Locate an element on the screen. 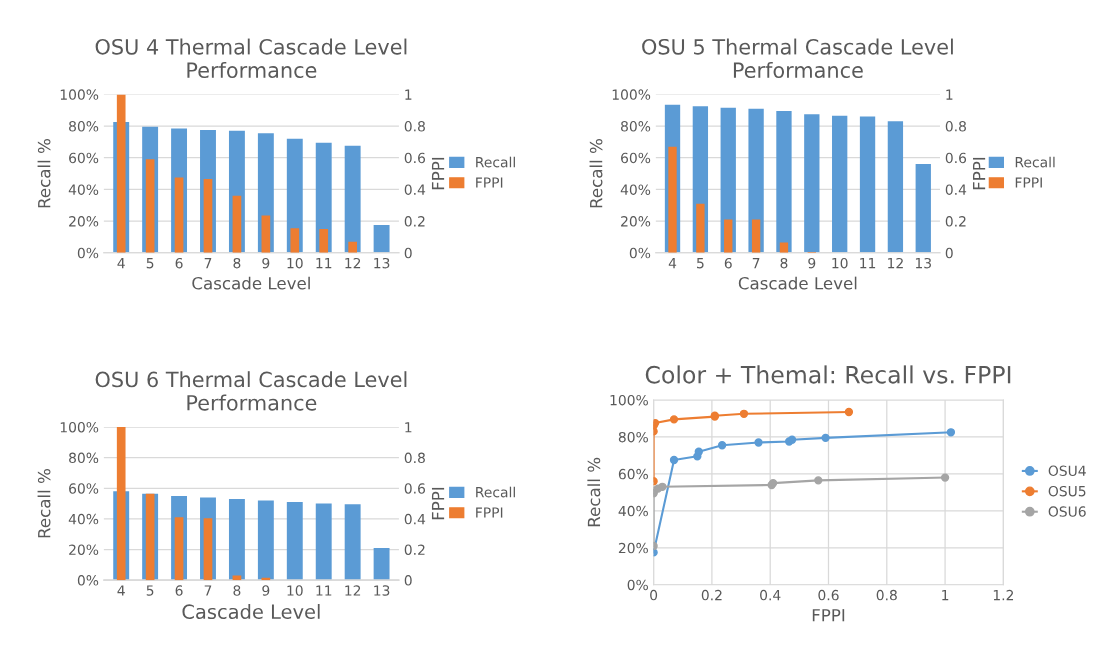 Image resolution: width=1093 pixels, height=660 pixels. x-tick-label: 1.2 is located at coordinates (1003, 595).